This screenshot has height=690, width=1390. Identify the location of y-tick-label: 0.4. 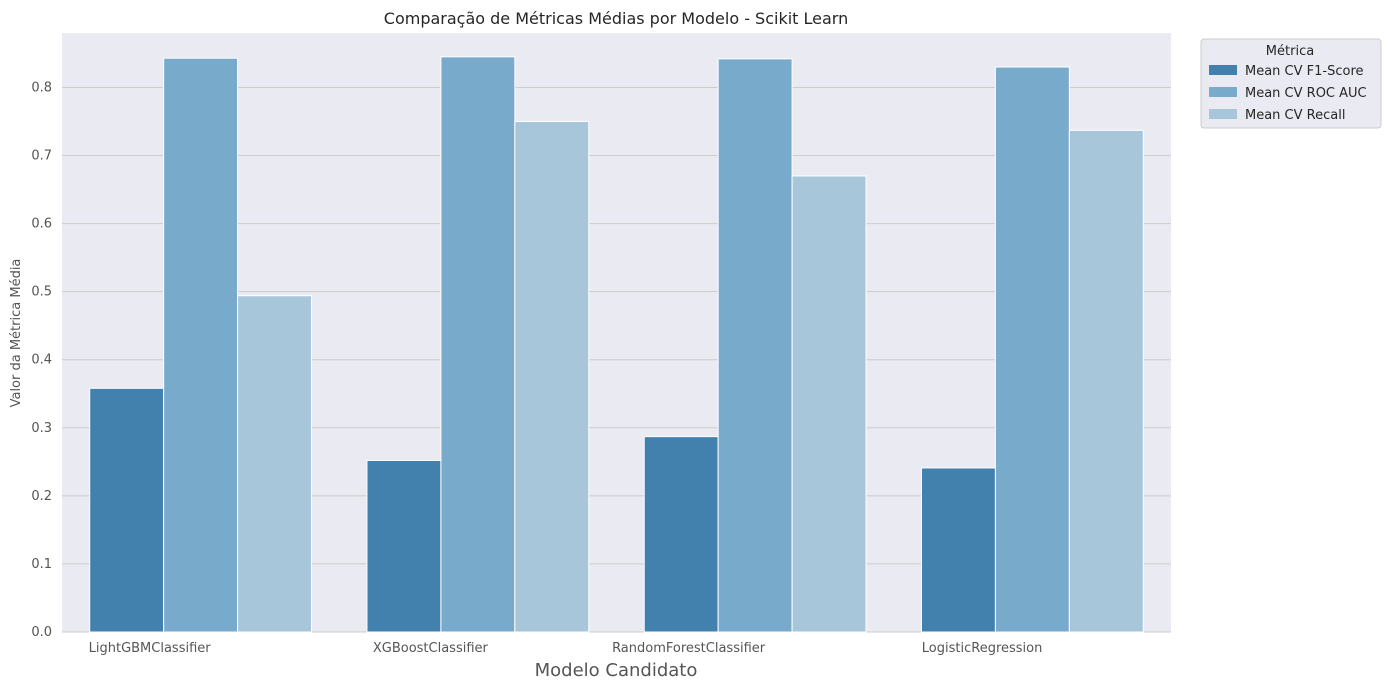
(41, 360).